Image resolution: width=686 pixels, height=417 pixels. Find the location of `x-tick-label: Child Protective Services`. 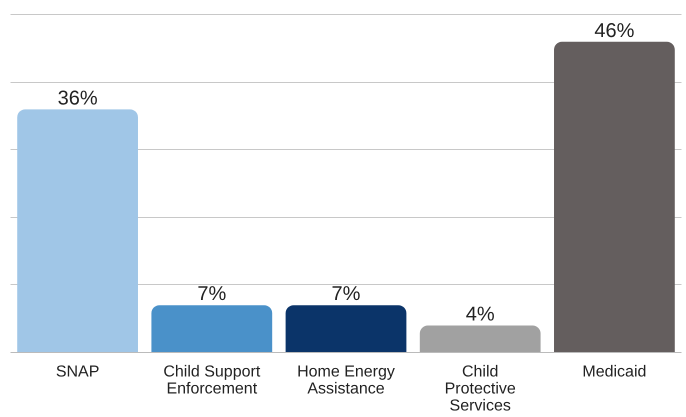

x-tick-label: Child Protective Services is located at coordinates (480, 389).